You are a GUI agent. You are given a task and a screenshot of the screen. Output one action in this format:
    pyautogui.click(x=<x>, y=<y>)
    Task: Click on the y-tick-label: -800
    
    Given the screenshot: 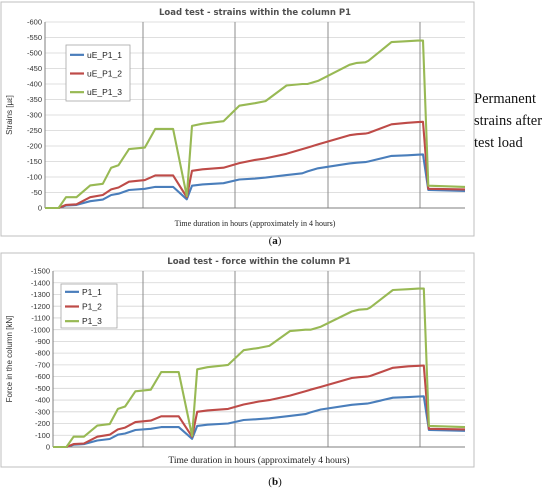 What is the action you would take?
    pyautogui.click(x=42, y=353)
    